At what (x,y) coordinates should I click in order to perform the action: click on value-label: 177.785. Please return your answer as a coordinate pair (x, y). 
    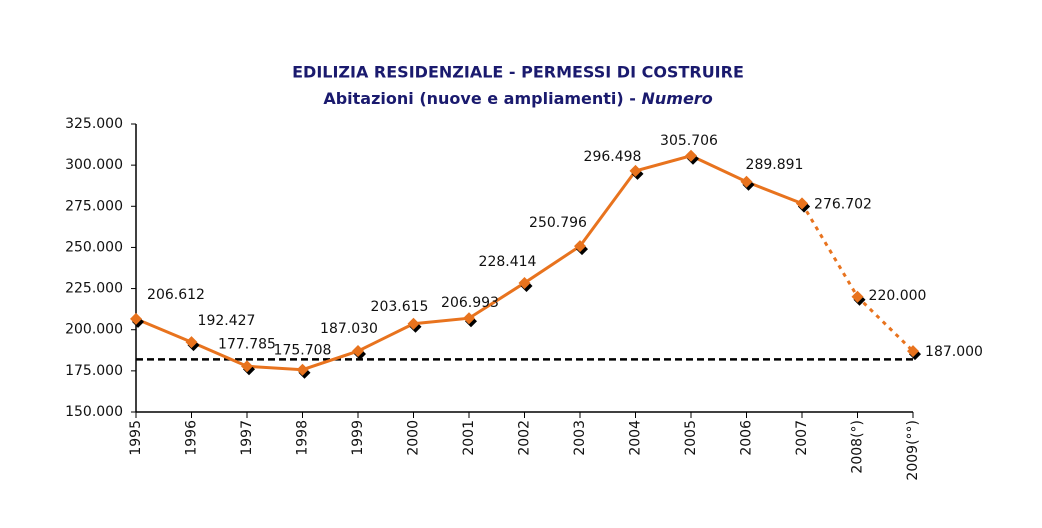
    Looking at the image, I should click on (247, 344).